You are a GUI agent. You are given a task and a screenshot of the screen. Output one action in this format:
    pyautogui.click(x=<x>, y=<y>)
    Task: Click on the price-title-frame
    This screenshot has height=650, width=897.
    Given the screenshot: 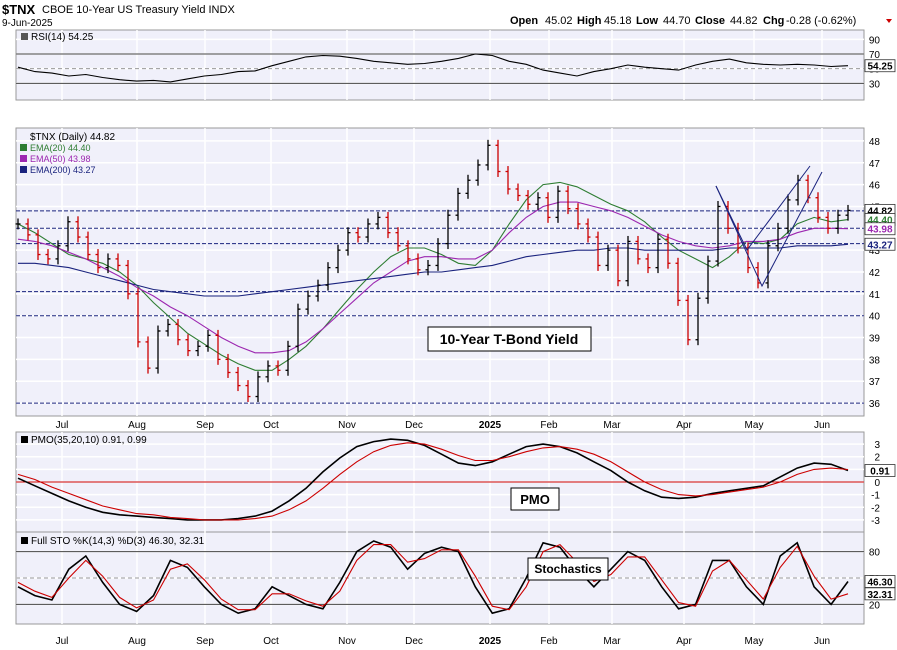 What is the action you would take?
    pyautogui.click(x=509, y=339)
    